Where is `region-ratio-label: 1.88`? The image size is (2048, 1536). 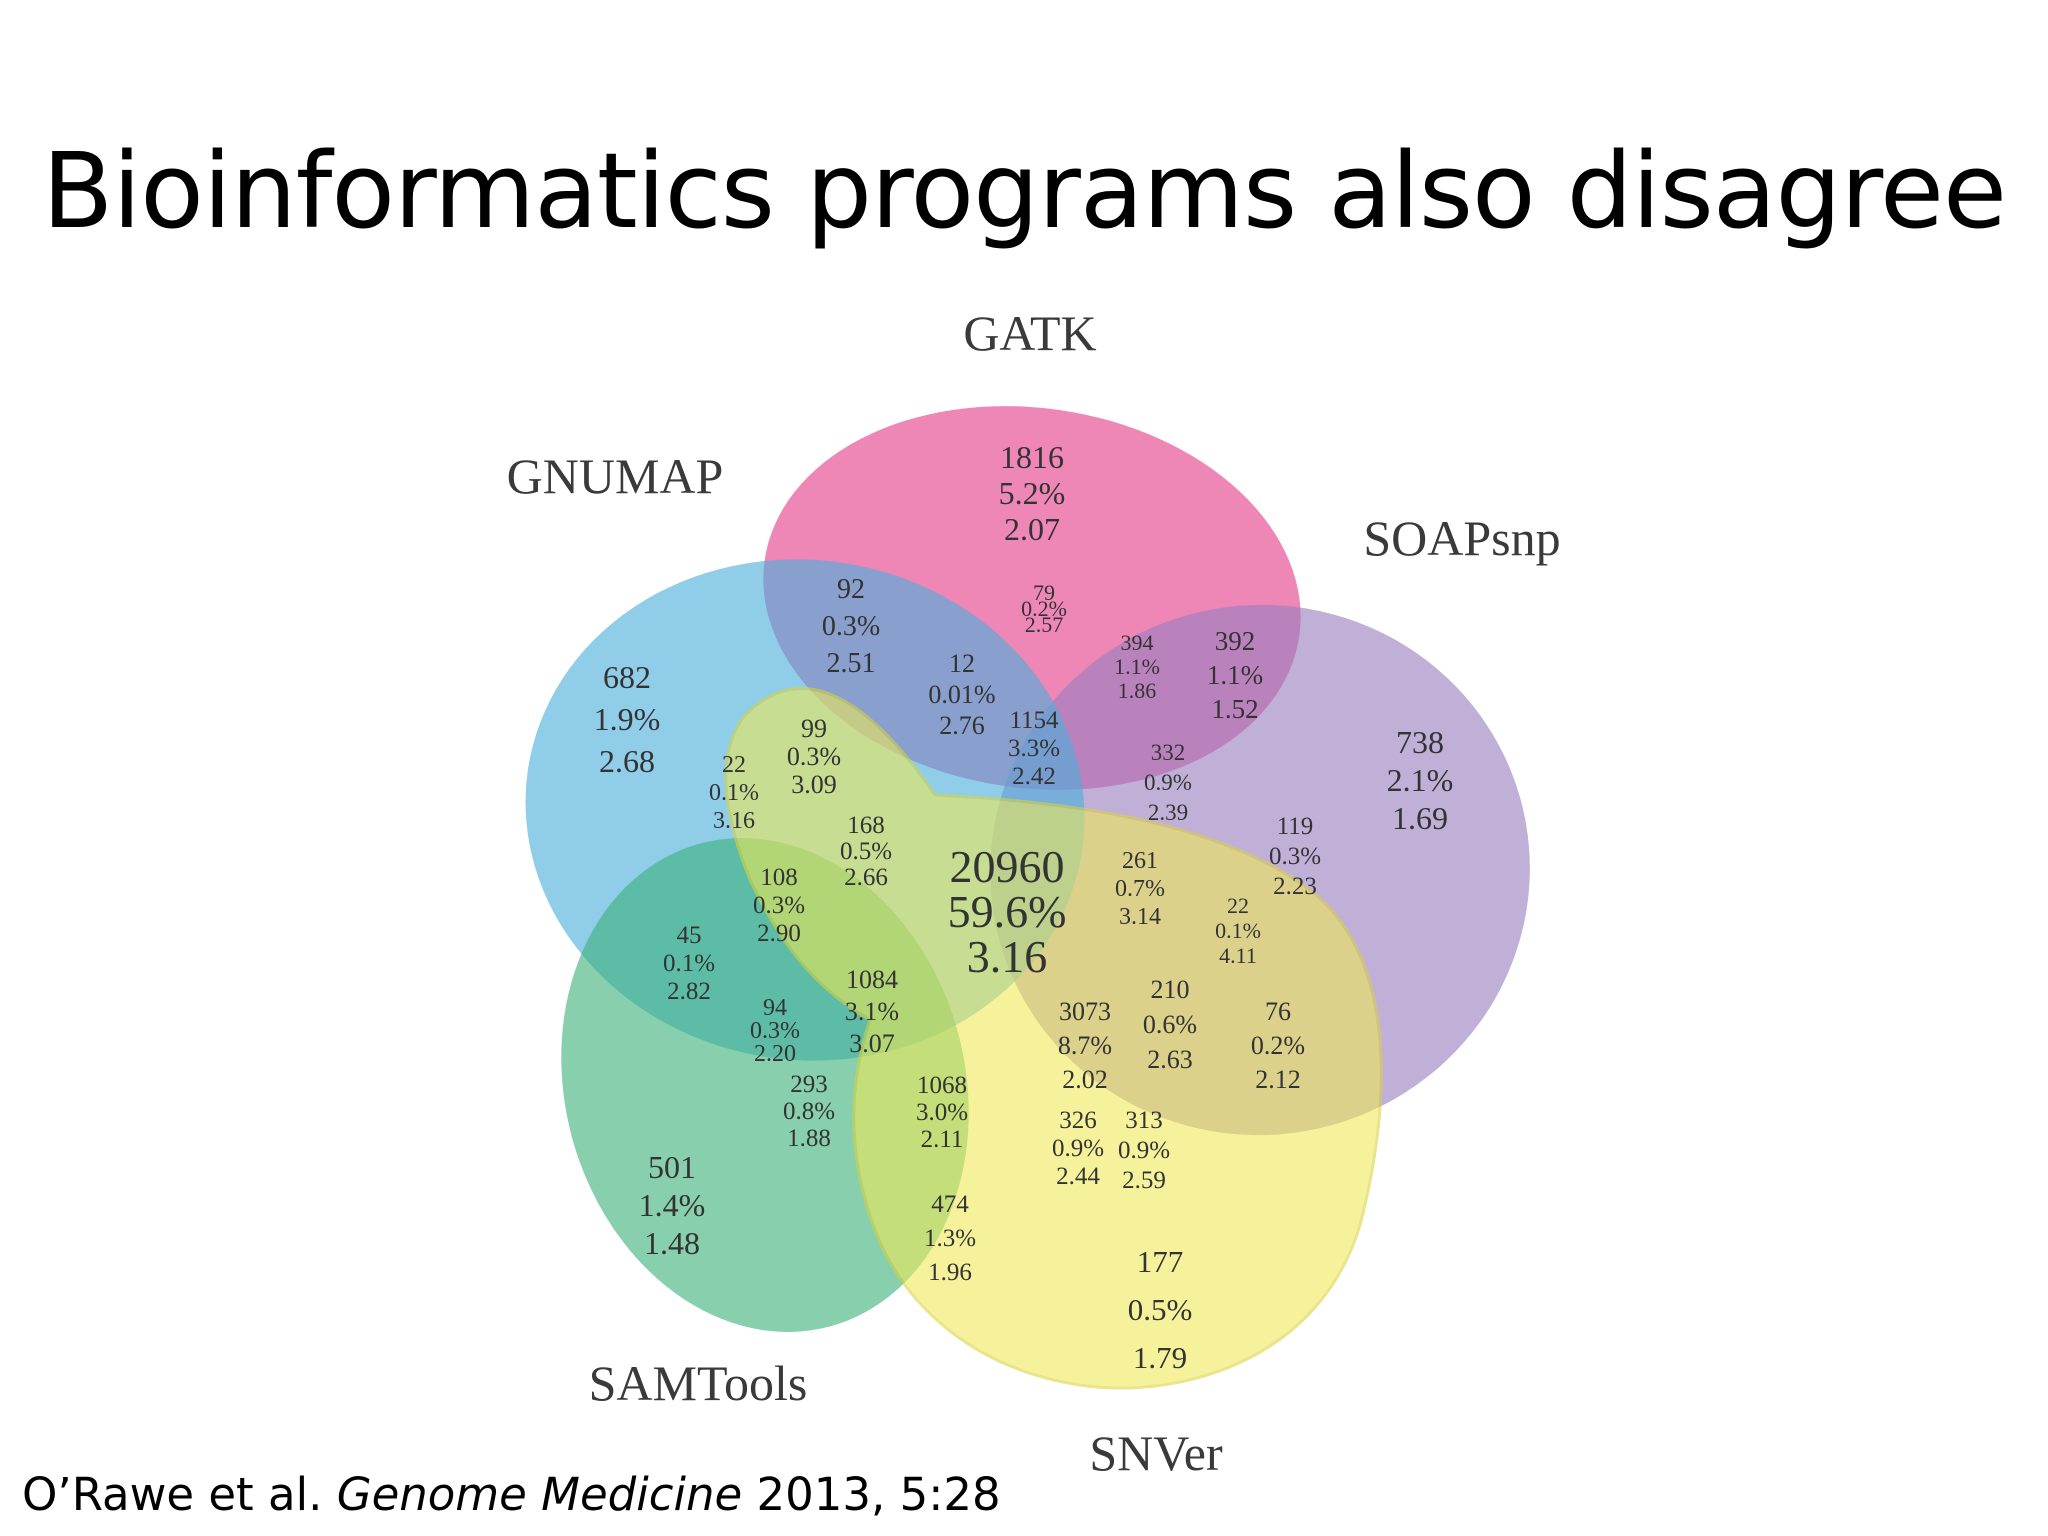 region-ratio-label: 1.88 is located at coordinates (809, 1138).